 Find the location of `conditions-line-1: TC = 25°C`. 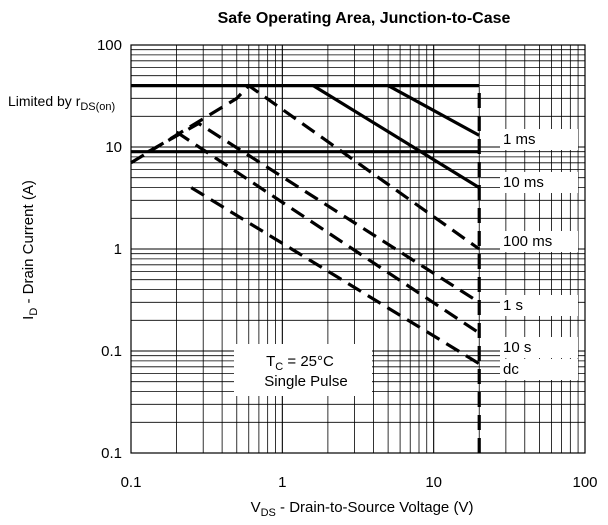

conditions-line-1: TC = 25°C is located at coordinates (300, 363).